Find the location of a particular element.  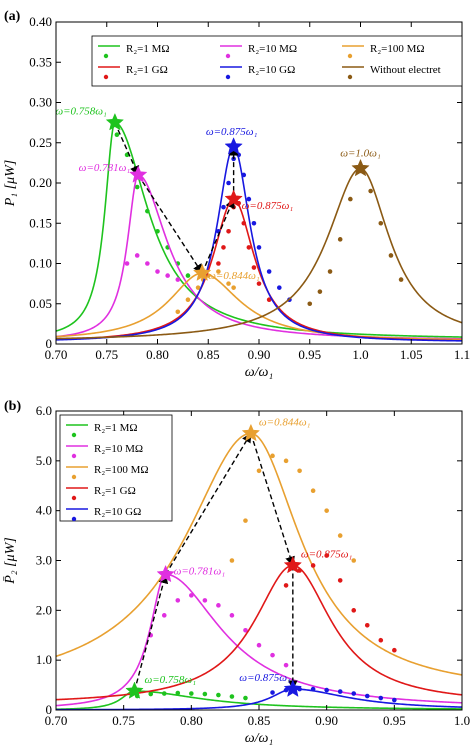

x-tick-label: 0.75 is located at coordinates (106, 354).